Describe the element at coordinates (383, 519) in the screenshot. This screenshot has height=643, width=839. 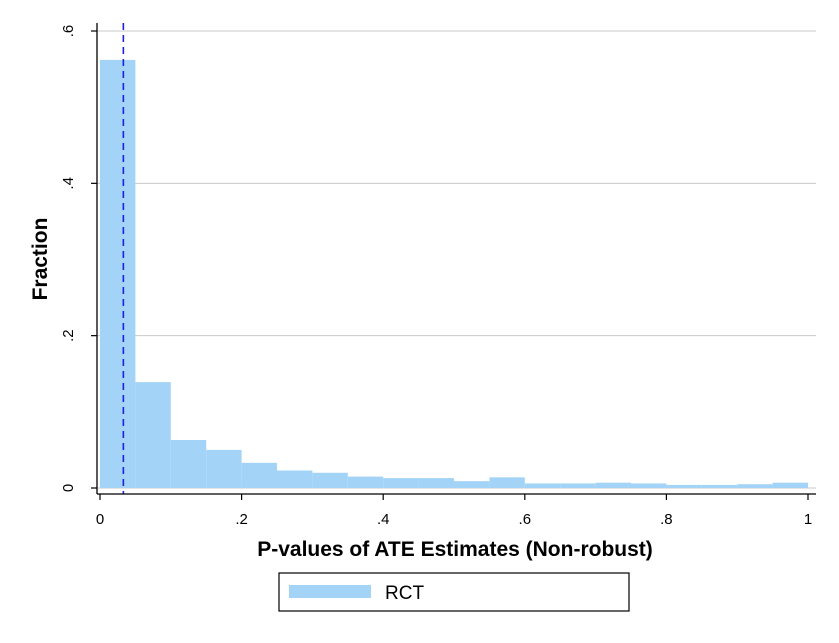
I see `x-tick-label-2: .4` at that location.